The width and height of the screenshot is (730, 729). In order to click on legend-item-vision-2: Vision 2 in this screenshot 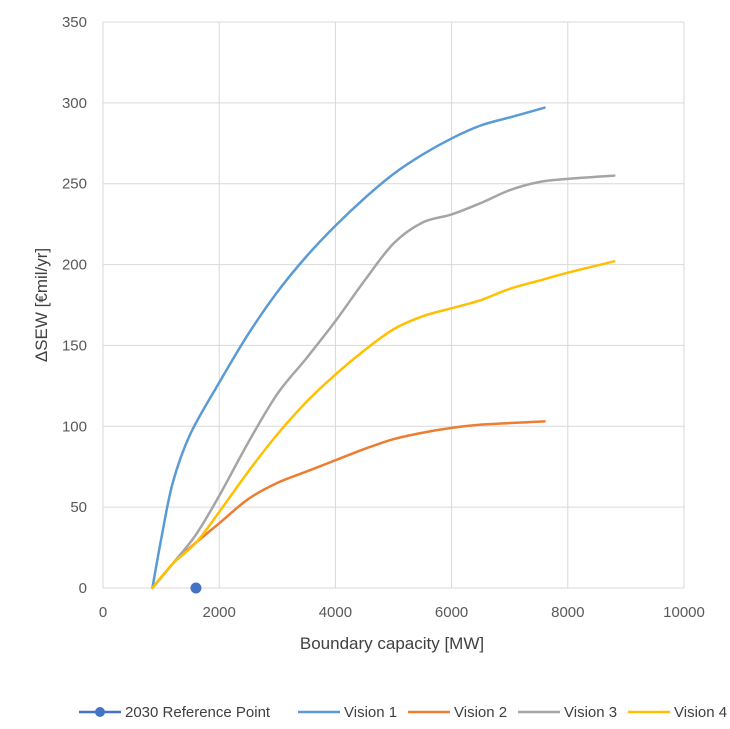, I will do `click(457, 712)`.